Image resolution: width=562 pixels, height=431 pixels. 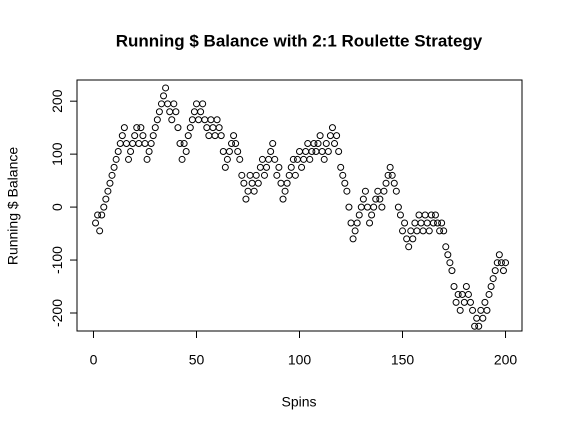 I want to click on y-tick-label: -100, so click(x=57, y=260).